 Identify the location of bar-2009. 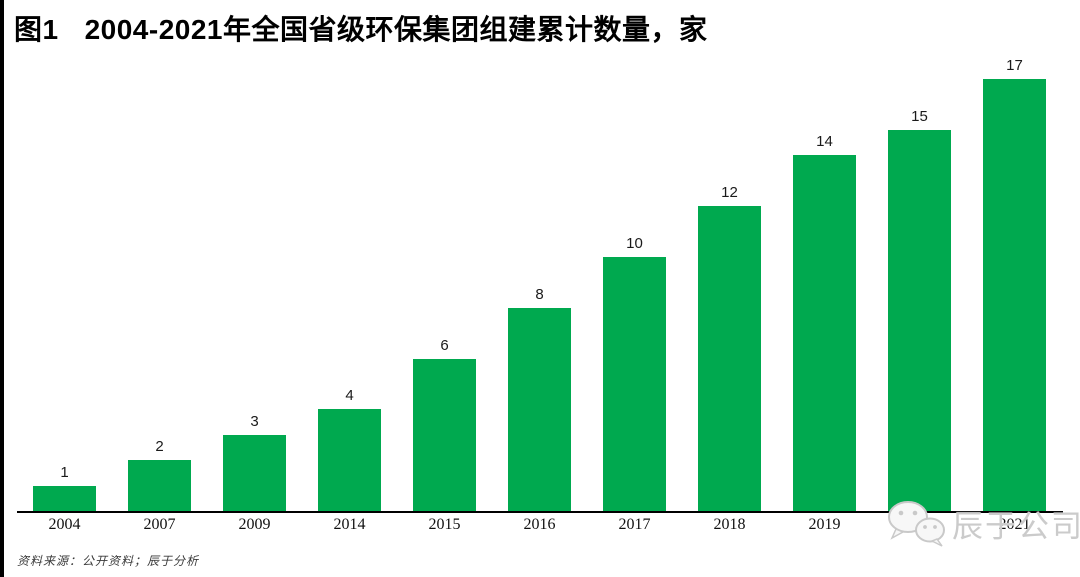
(254, 473).